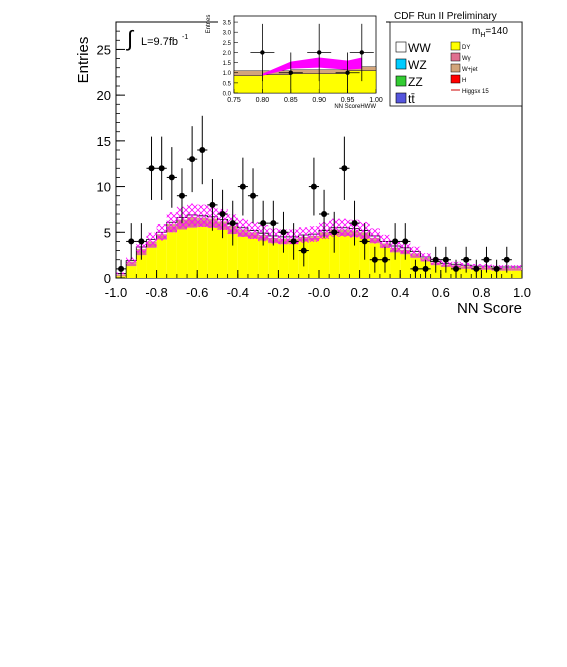 The height and width of the screenshot is (667, 567). Describe the element at coordinates (319, 292) in the screenshot. I see `x-tick-label-5: -0.0` at that location.